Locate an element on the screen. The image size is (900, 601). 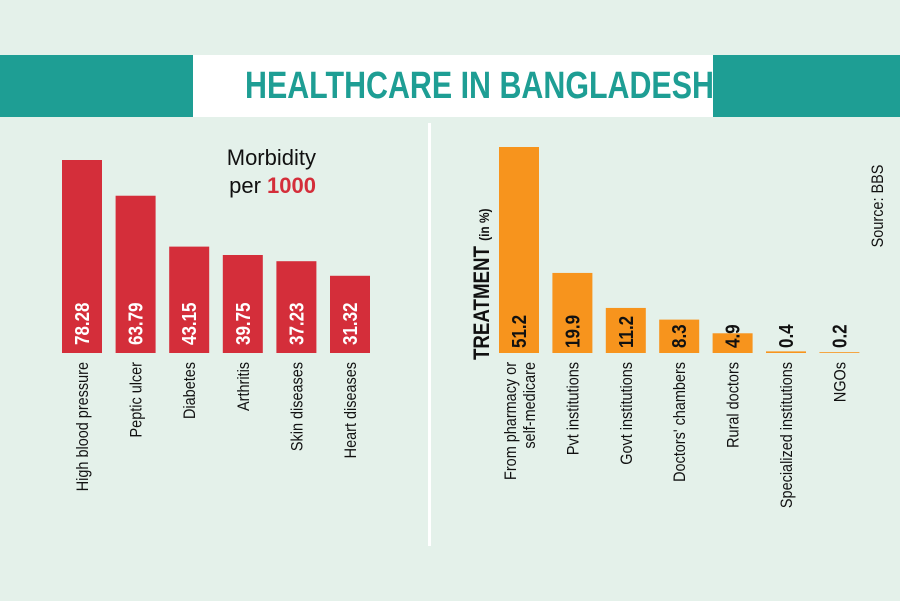
treatment-value-label: 11.2 is located at coordinates (625, 332).